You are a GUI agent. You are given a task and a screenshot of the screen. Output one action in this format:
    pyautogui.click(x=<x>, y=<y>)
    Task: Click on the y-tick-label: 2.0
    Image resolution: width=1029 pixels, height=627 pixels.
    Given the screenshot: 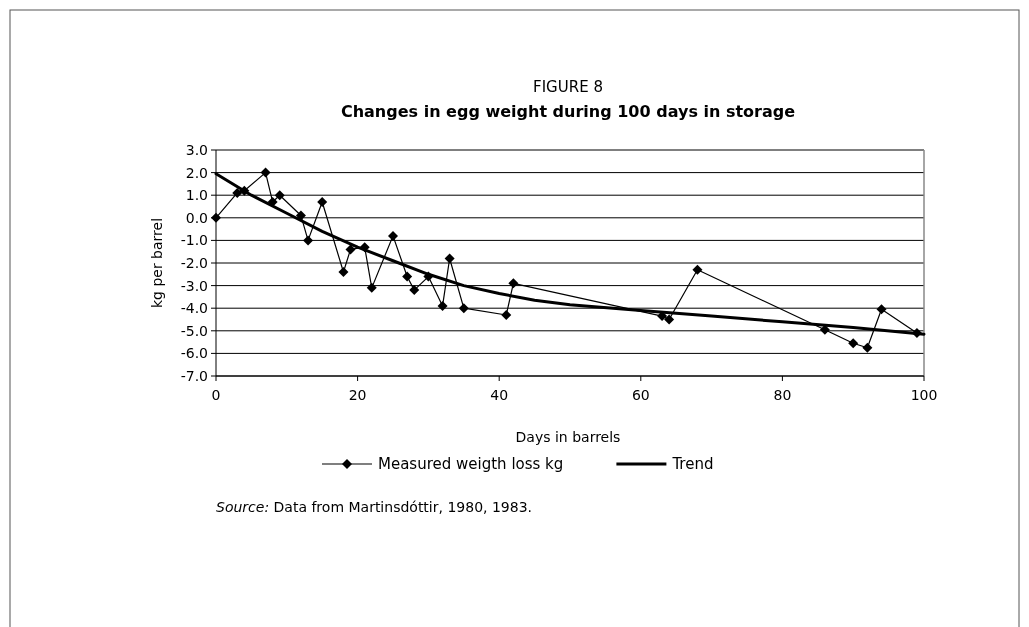 What is the action you would take?
    pyautogui.click(x=196, y=172)
    